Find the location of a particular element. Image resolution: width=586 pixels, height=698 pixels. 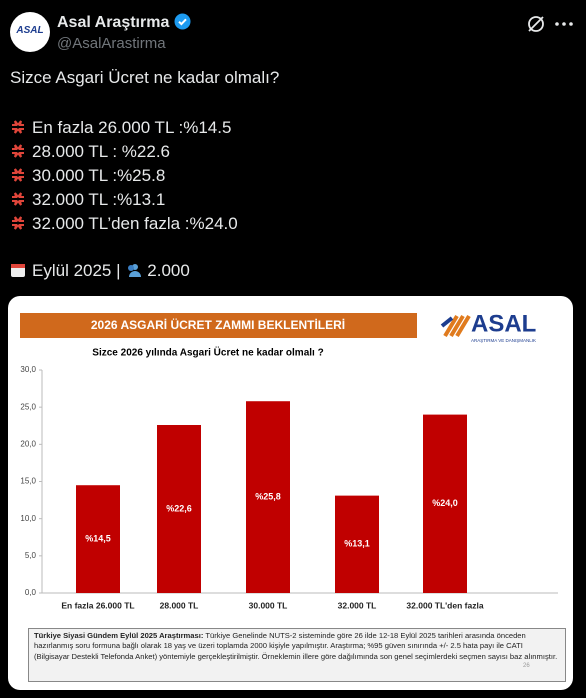

y-tick-label: 5,0 is located at coordinates (31, 555).